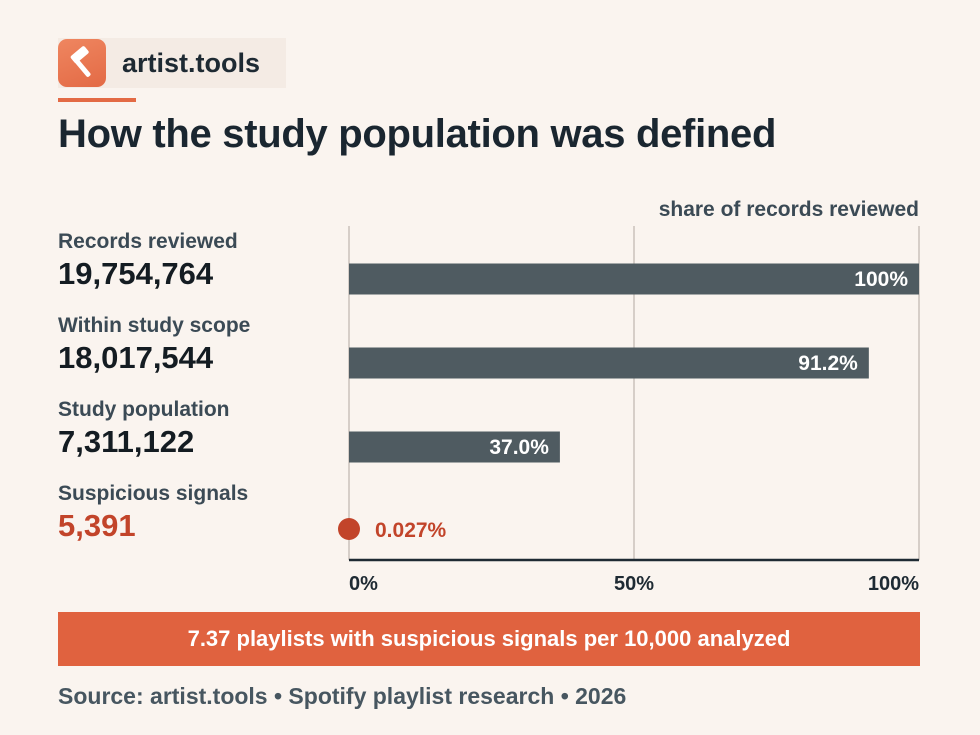 The height and width of the screenshot is (735, 980). What do you see at coordinates (349, 529) in the screenshot?
I see `highlight-dot` at bounding box center [349, 529].